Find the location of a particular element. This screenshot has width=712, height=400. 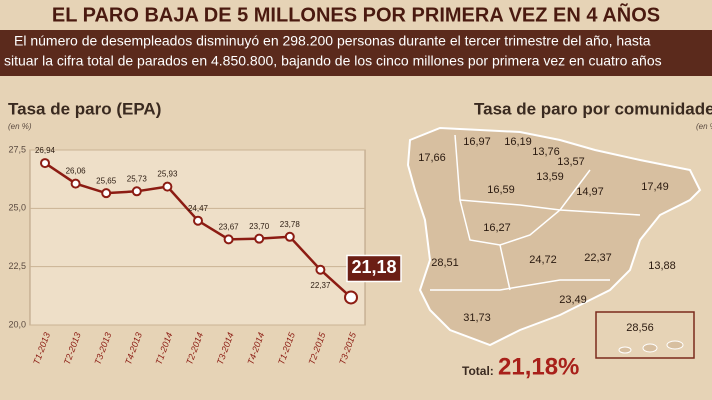

data-label: 24,47 is located at coordinates (198, 208).